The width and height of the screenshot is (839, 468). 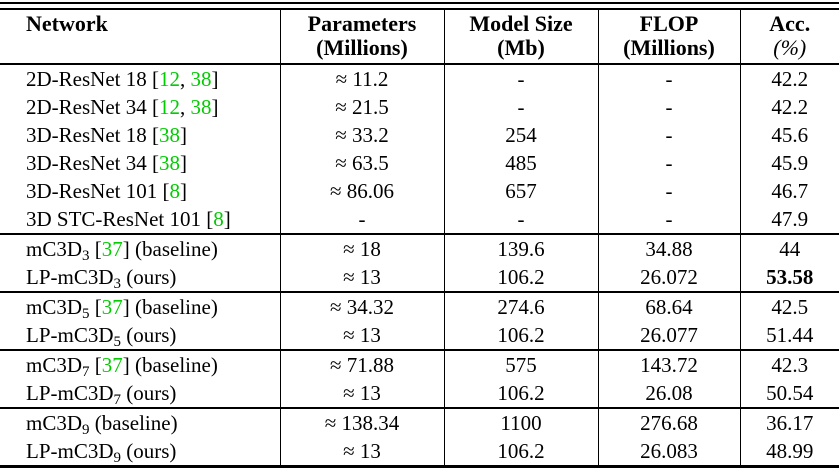 I want to click on accuracy-cell: 51.44, so click(x=789, y=335).